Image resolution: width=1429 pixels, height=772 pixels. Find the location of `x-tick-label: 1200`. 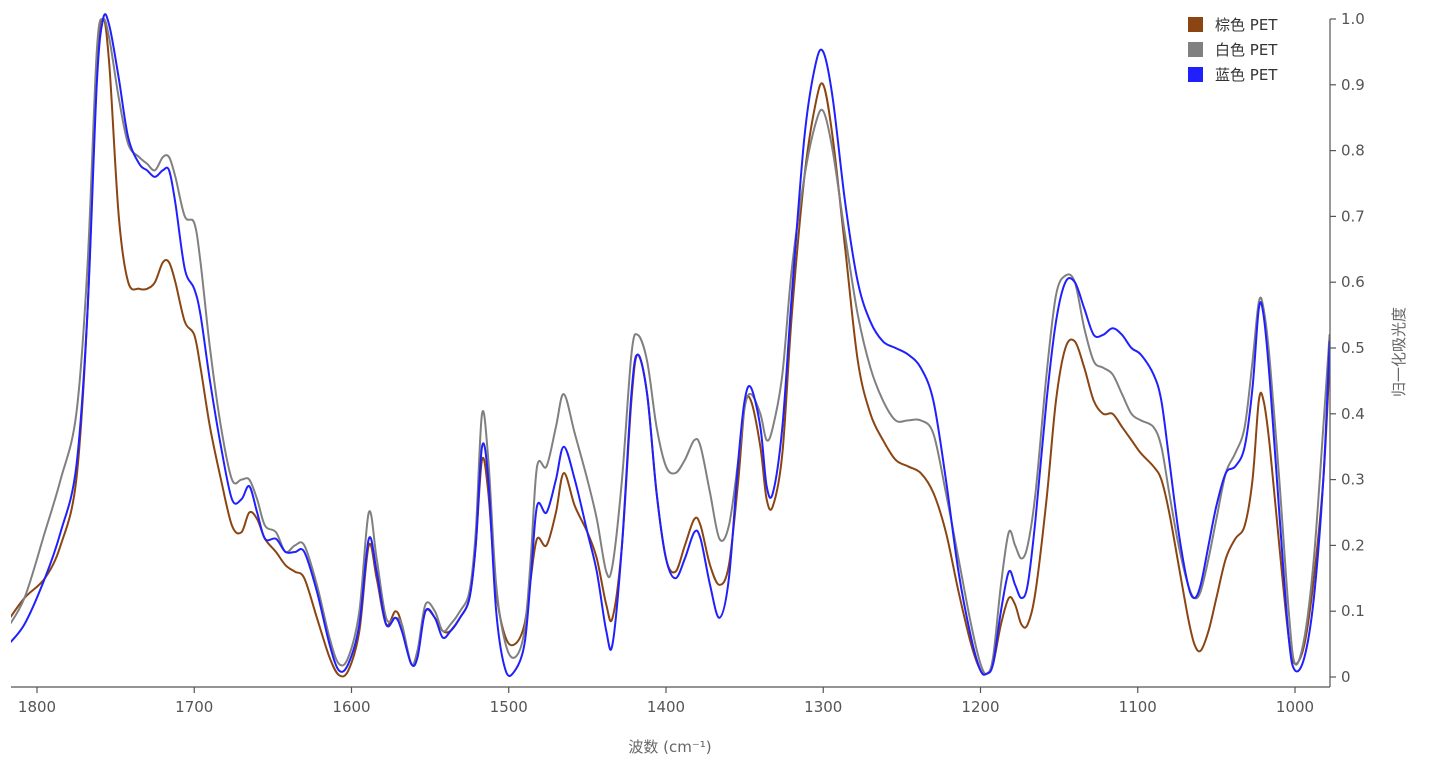

x-tick-label: 1200 is located at coordinates (980, 707).